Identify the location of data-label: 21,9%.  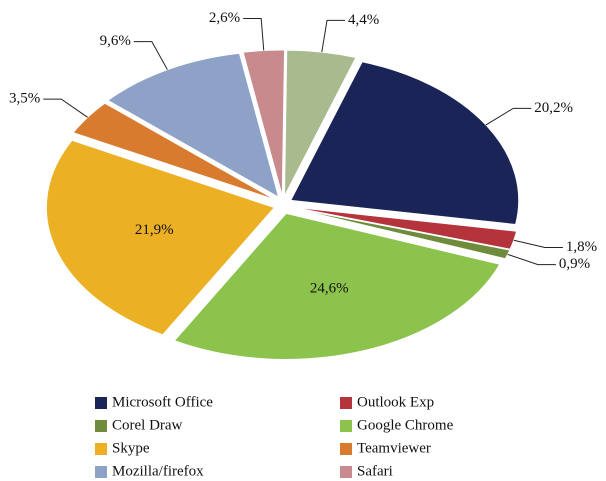
(154, 230).